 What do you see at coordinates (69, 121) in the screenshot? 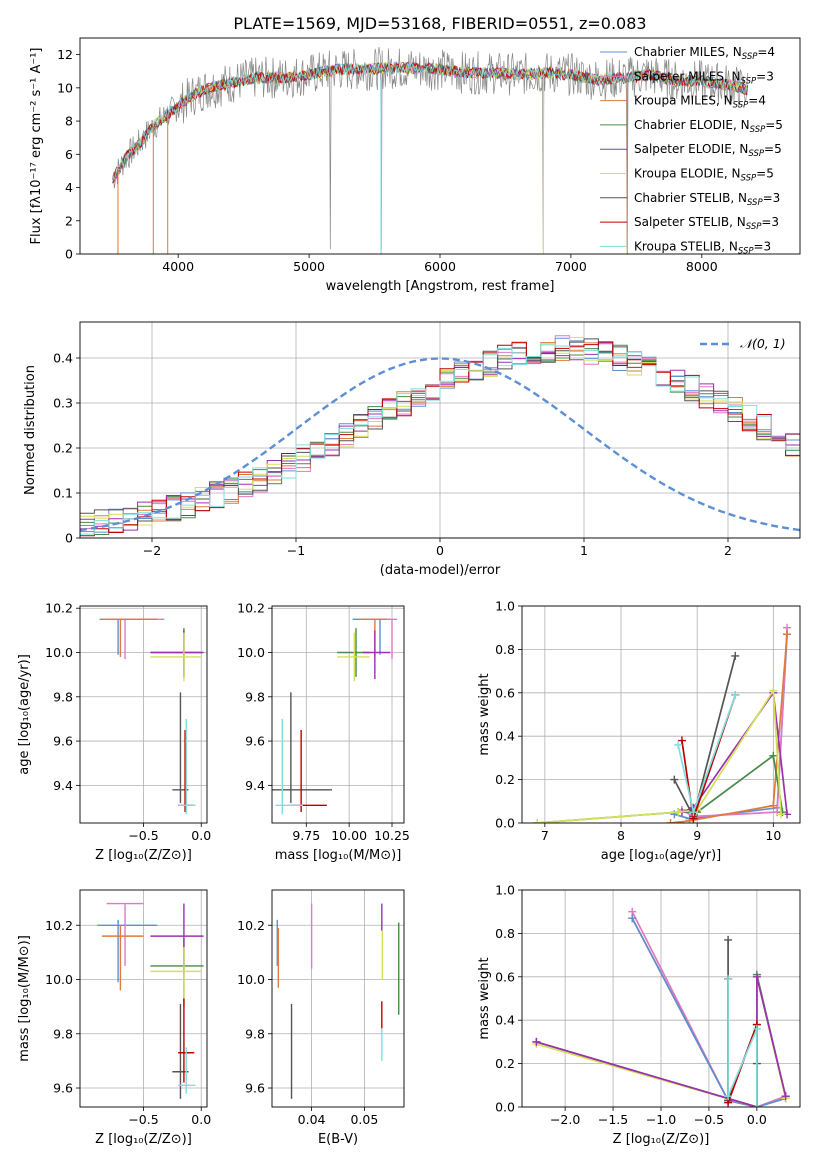
I see `y-tick-label: 8` at bounding box center [69, 121].